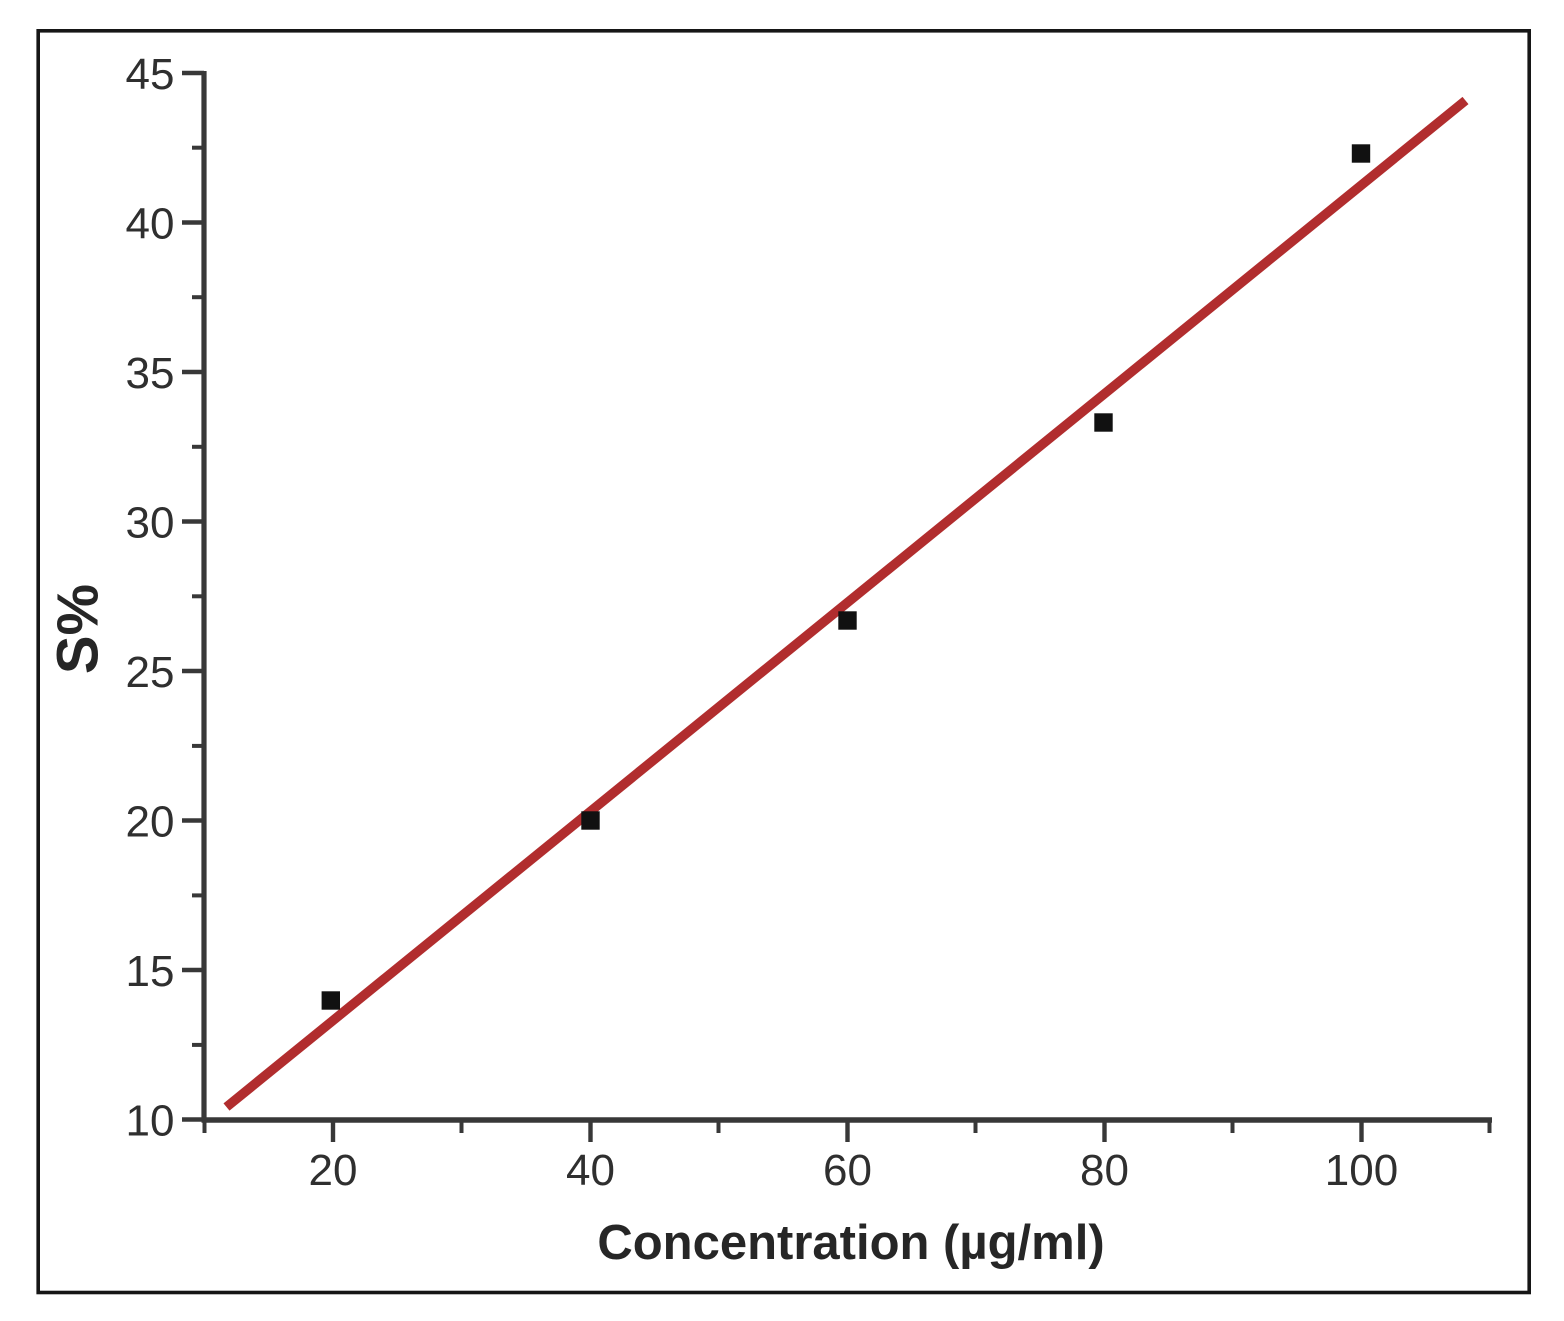 This screenshot has height=1321, width=1564. What do you see at coordinates (150, 523) in the screenshot?
I see `svg-text: 30` at bounding box center [150, 523].